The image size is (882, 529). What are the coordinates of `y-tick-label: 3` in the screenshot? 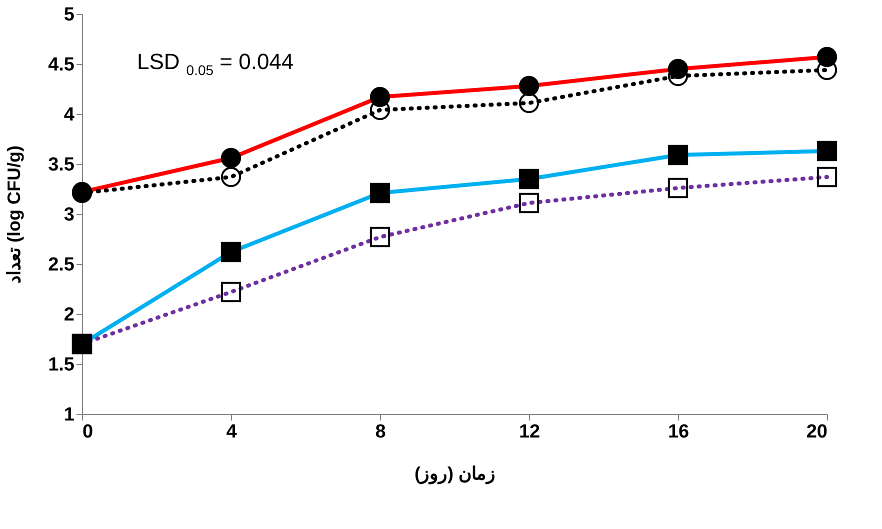 It's located at (69, 215).